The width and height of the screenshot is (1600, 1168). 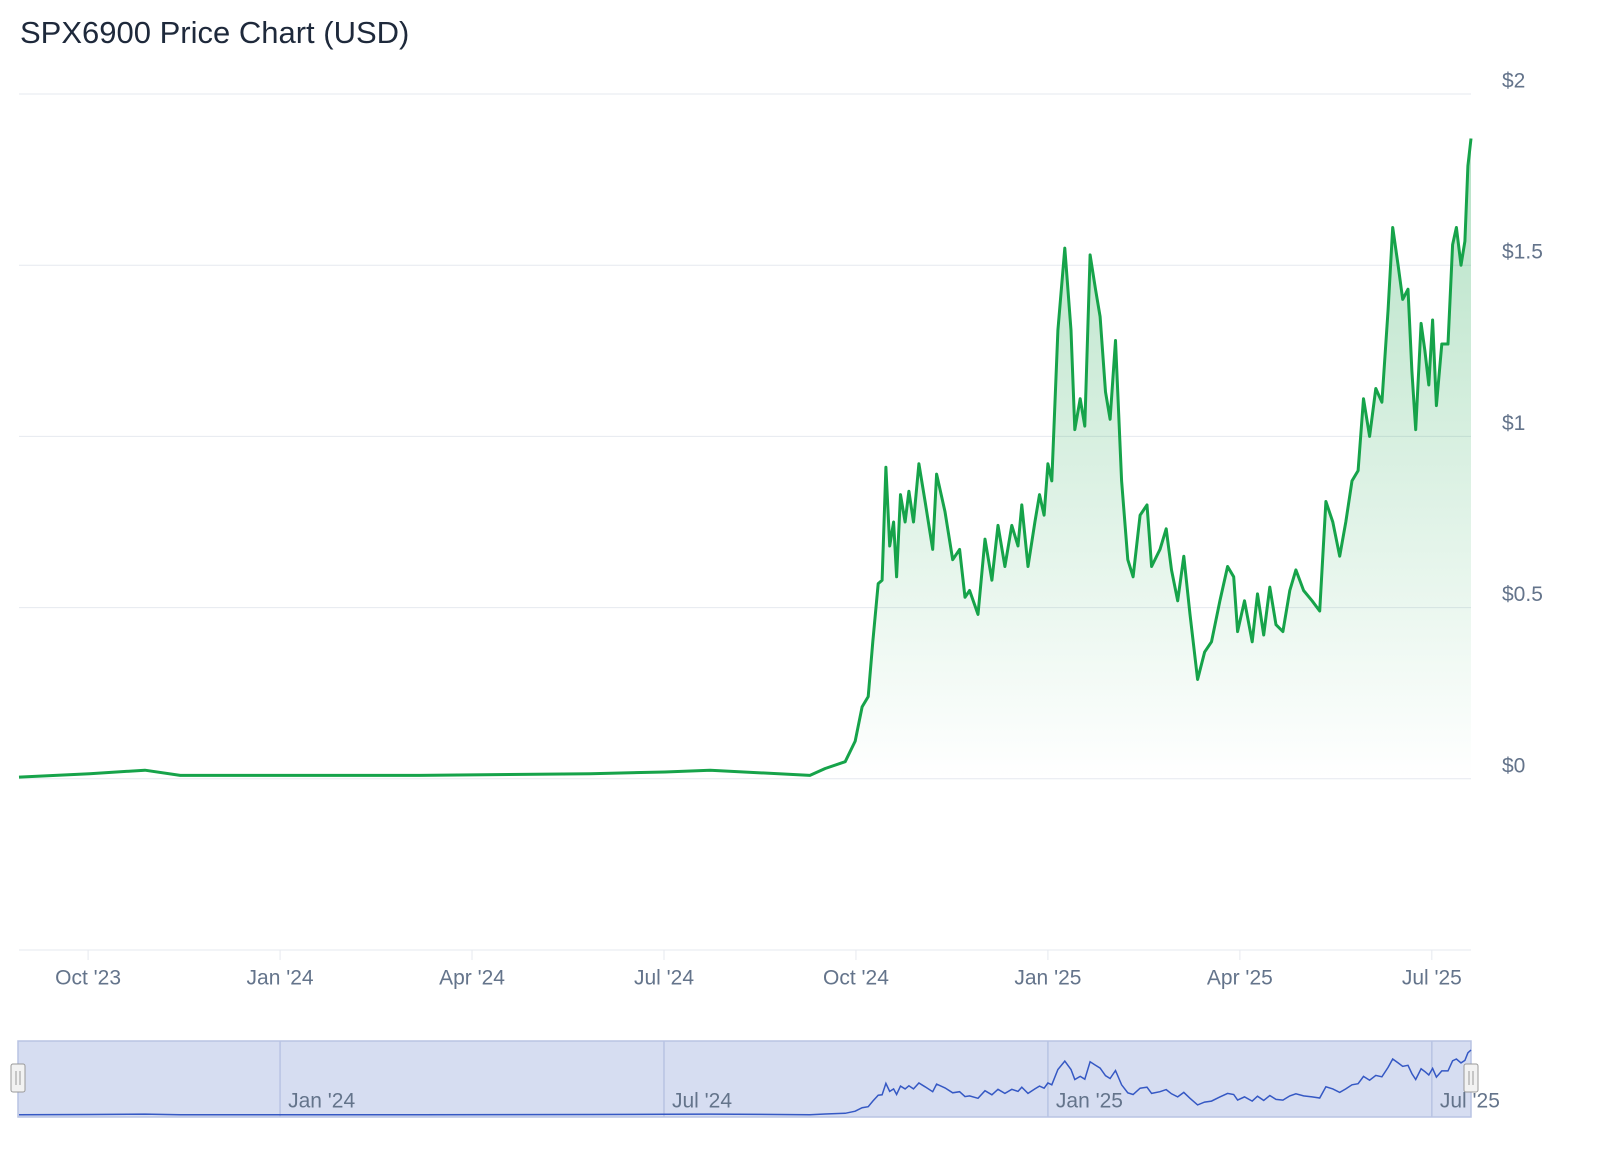 I want to click on x-tick-label: Oct '23, so click(x=88, y=978).